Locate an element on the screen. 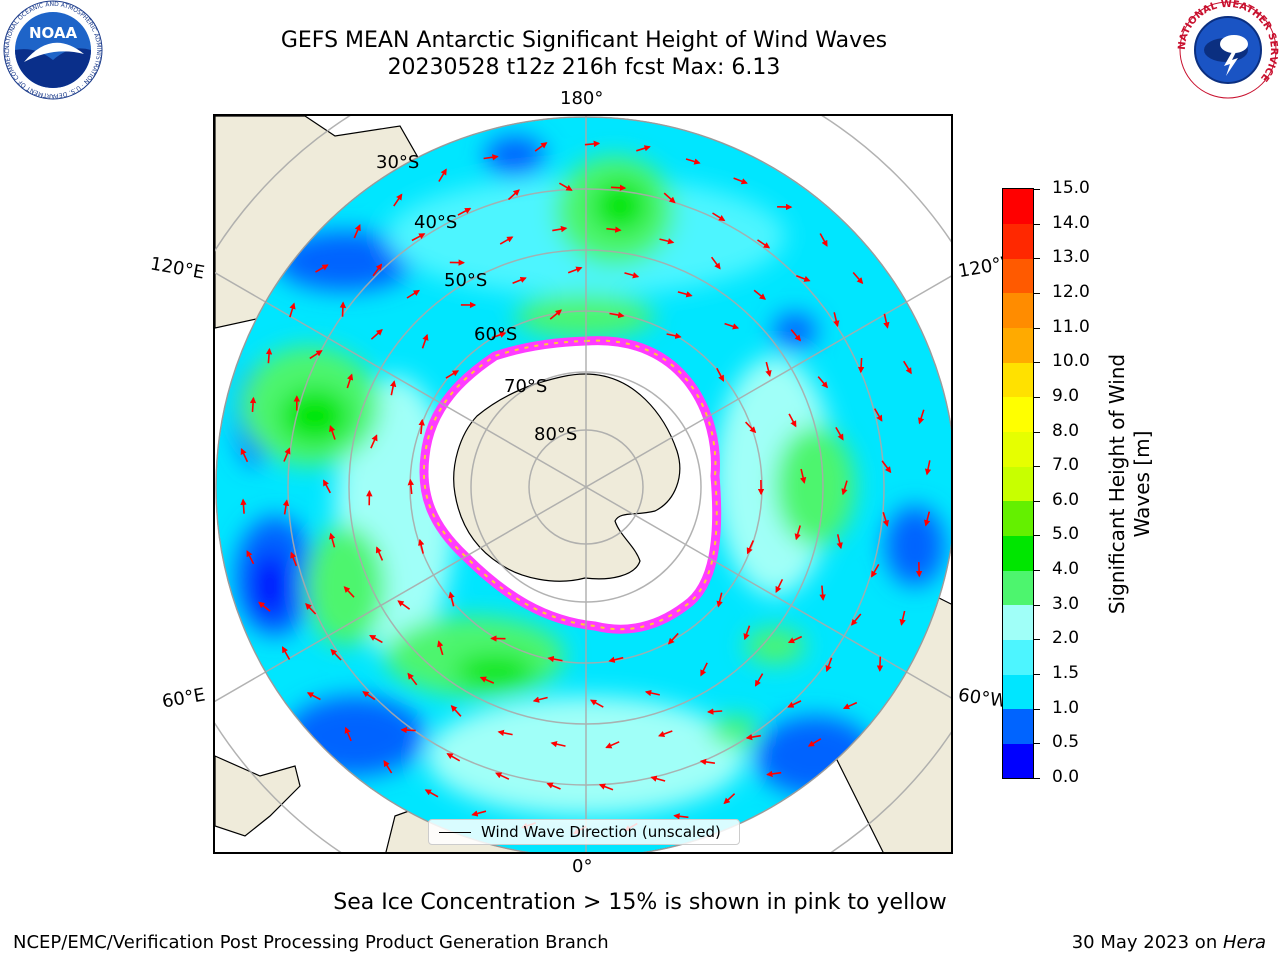 The height and width of the screenshot is (960, 1280). colorbar-tick-label: 1.5 is located at coordinates (1066, 673).